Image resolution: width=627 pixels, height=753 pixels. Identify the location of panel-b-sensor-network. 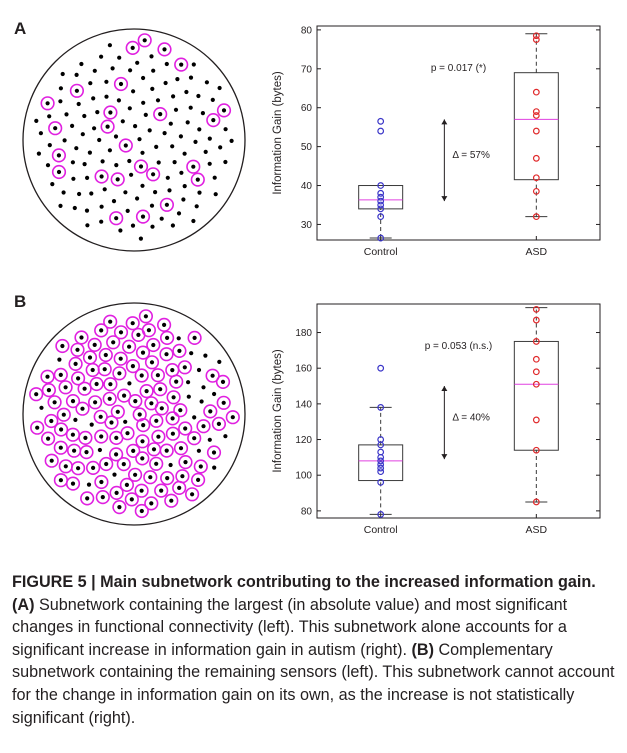
(134, 414).